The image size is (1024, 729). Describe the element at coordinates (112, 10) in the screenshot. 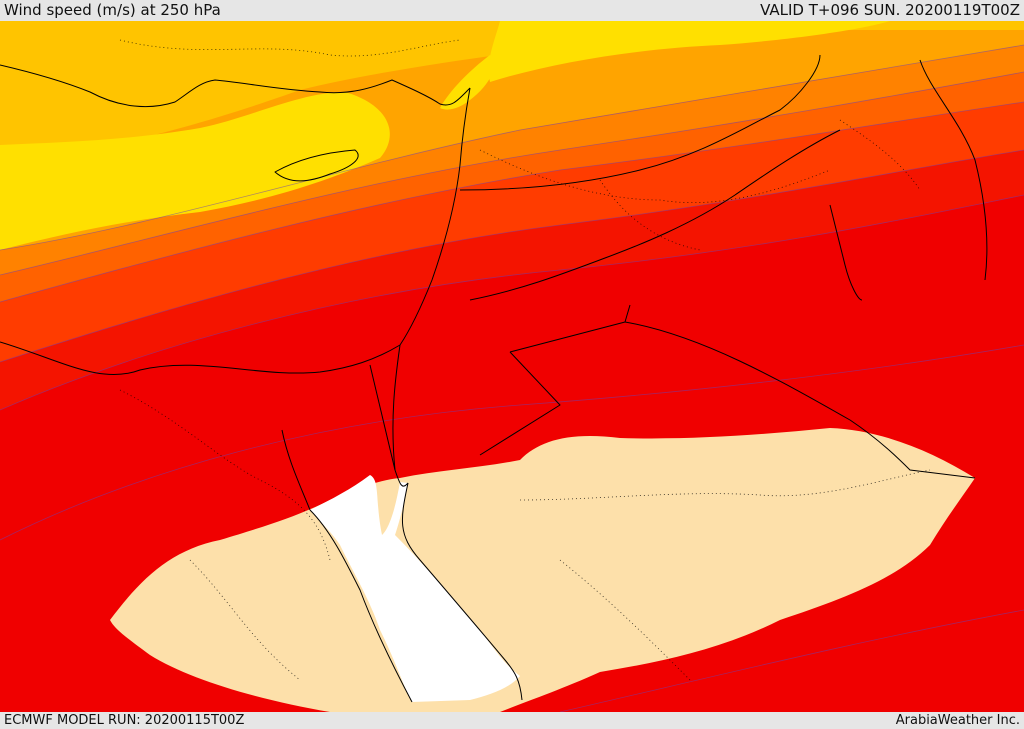

I see `map-title: Wind speed (m/s) at 250 hPa` at that location.